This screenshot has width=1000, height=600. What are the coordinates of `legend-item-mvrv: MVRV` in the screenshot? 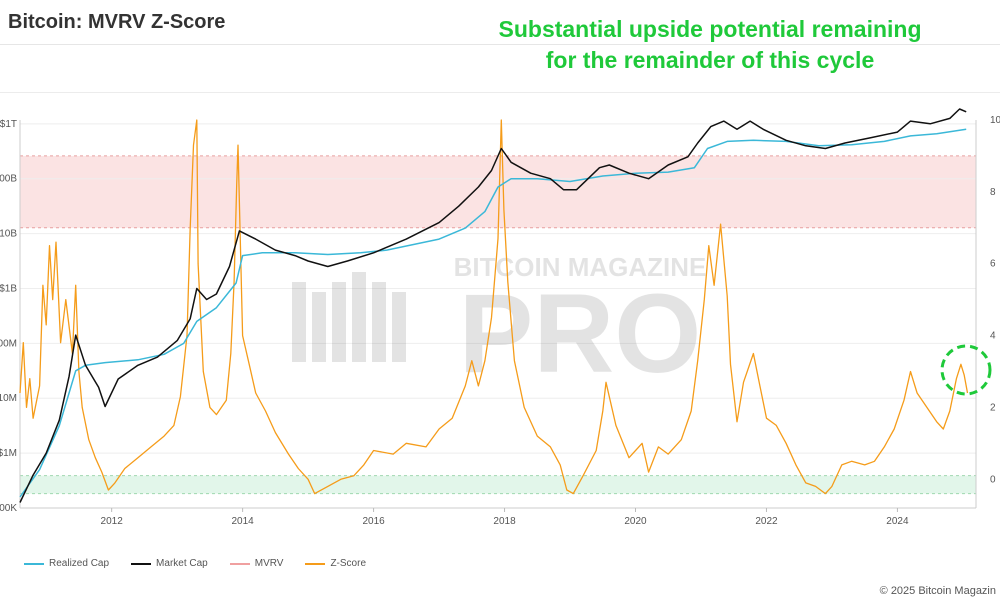 It's located at (256, 563).